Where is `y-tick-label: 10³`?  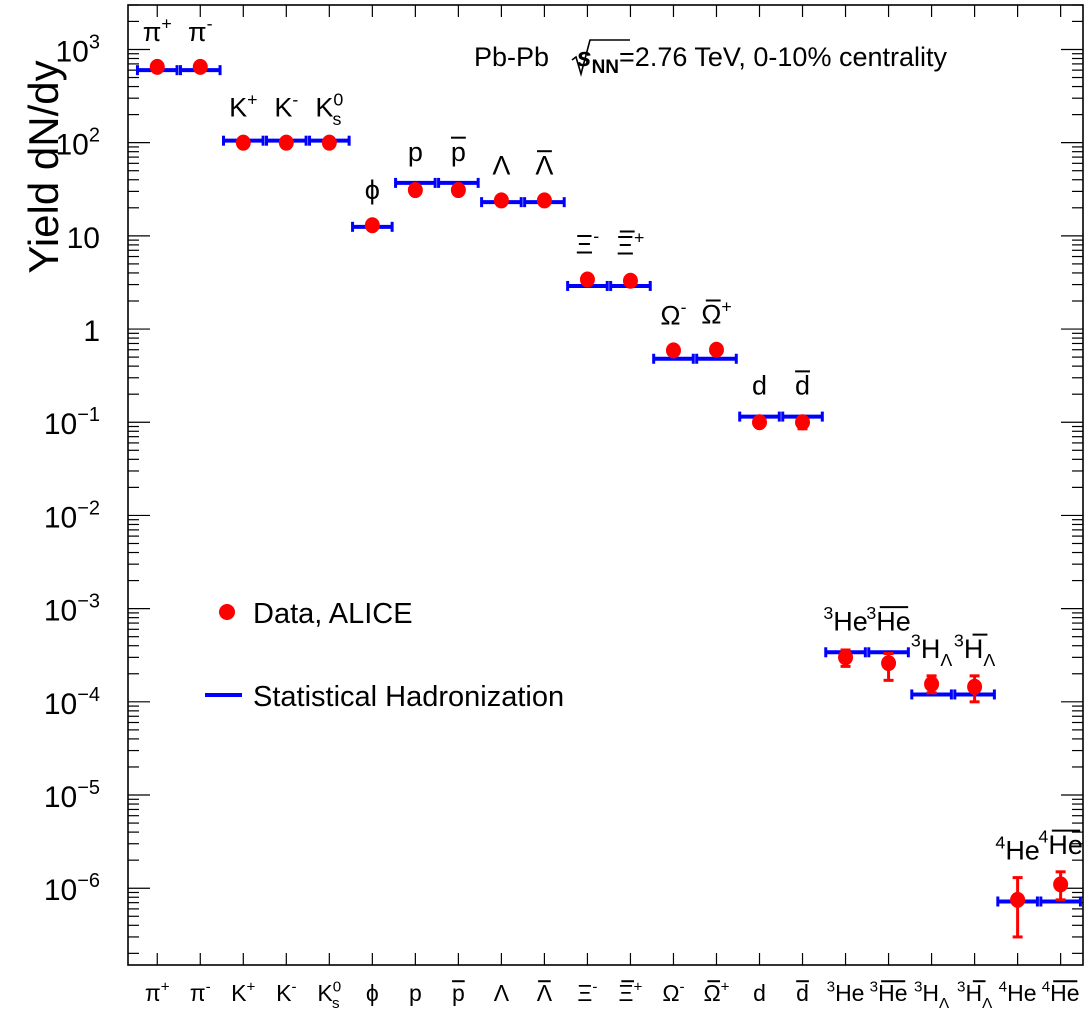
y-tick-label: 10³ is located at coordinates (78, 49).